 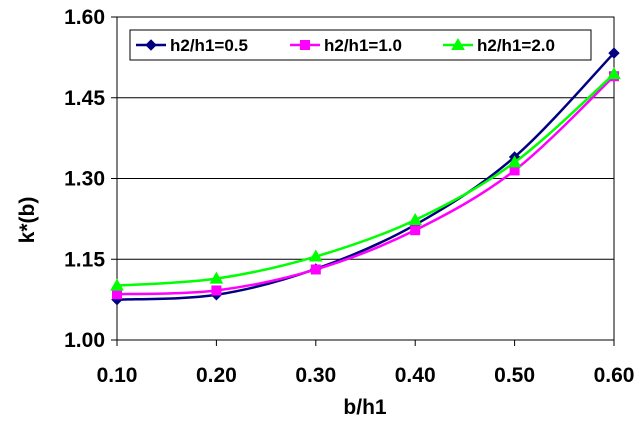 I want to click on y-tick-label-4: 1.60, so click(x=84, y=17).